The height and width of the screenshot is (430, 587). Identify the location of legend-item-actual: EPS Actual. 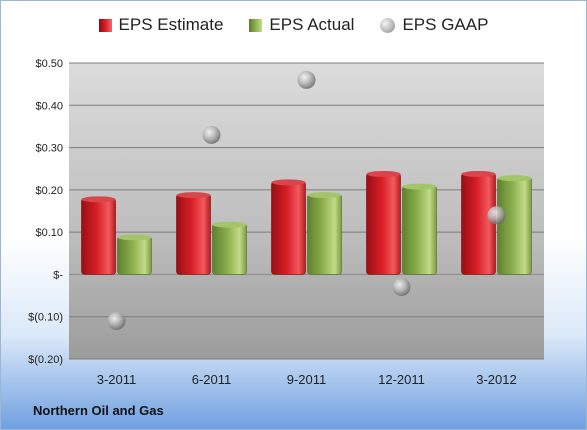
(301, 25).